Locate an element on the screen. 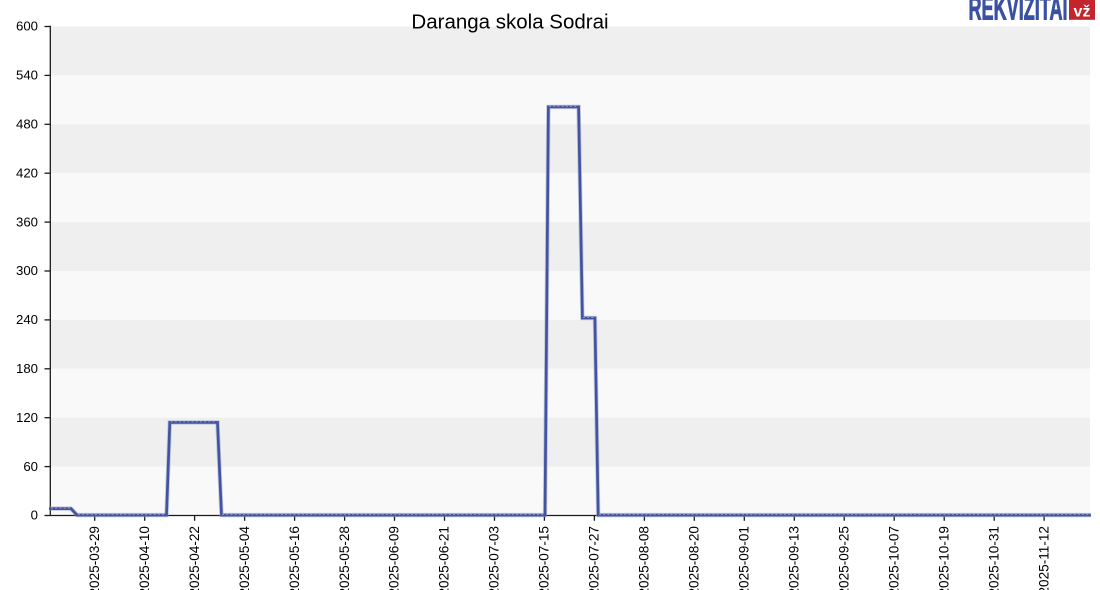 The height and width of the screenshot is (590, 1100). svg-text: 540 is located at coordinates (27, 75).